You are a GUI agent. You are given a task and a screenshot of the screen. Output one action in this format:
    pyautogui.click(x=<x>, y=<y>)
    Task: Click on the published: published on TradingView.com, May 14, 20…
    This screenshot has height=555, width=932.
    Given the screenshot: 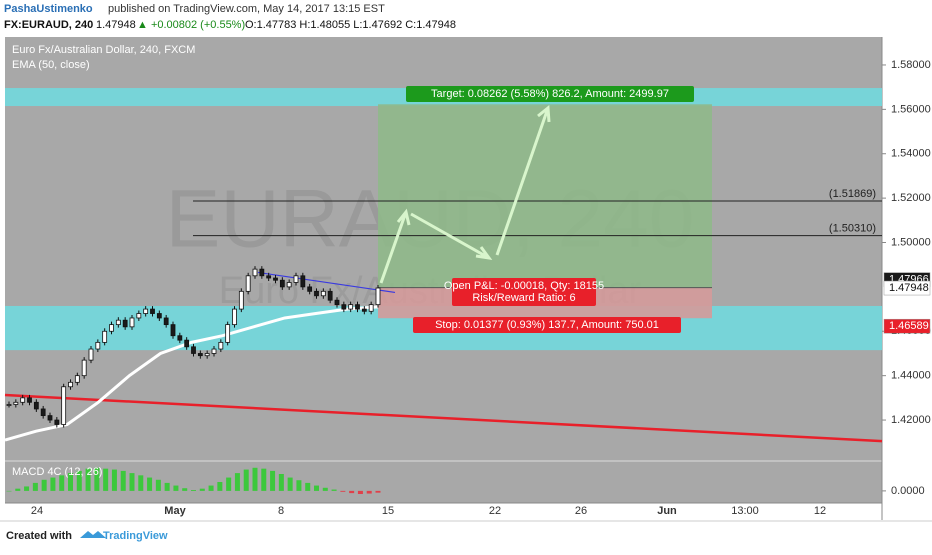 What is the action you would take?
    pyautogui.click(x=246, y=9)
    